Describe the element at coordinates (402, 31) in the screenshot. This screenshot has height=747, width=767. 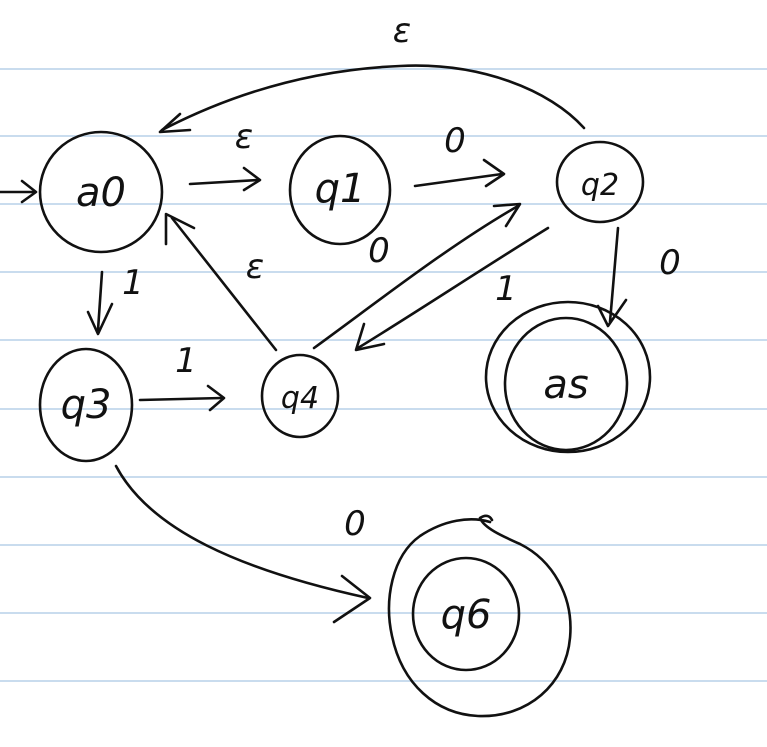
I see `edge-q2-q0-label: ε` at that location.